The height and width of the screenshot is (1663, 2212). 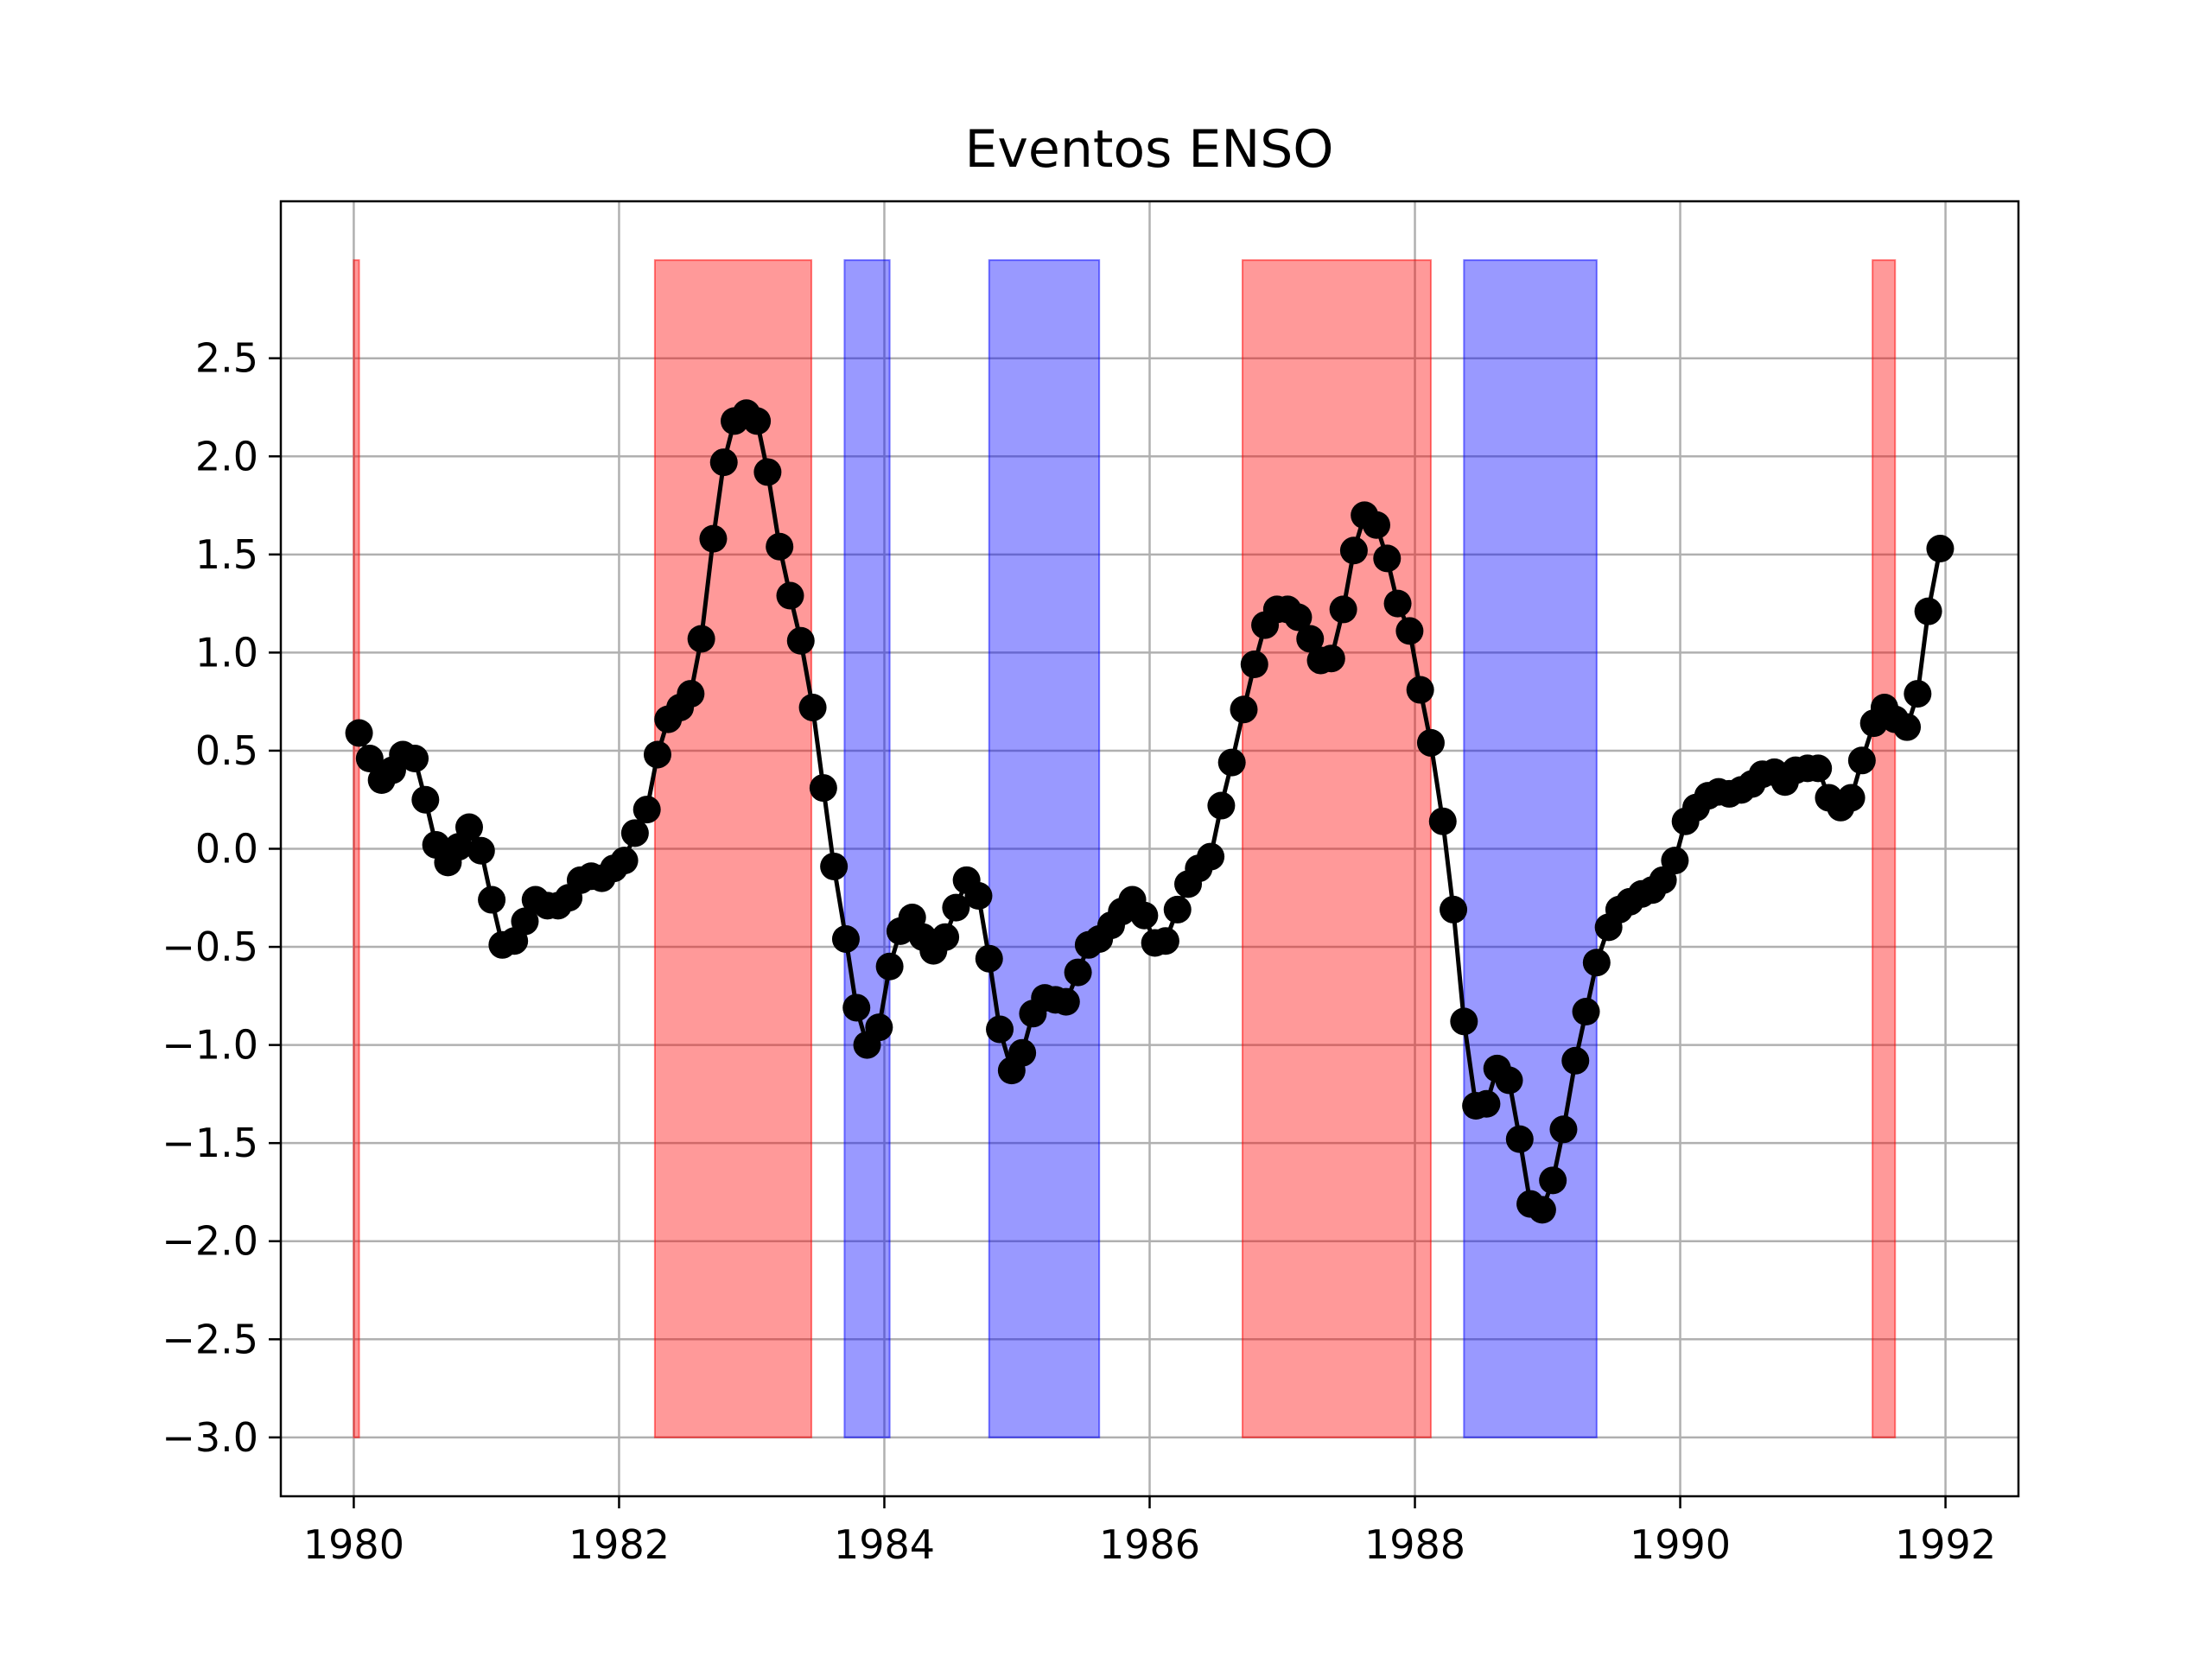 I want to click on y-tick-label: −3.0, so click(x=210, y=1438).